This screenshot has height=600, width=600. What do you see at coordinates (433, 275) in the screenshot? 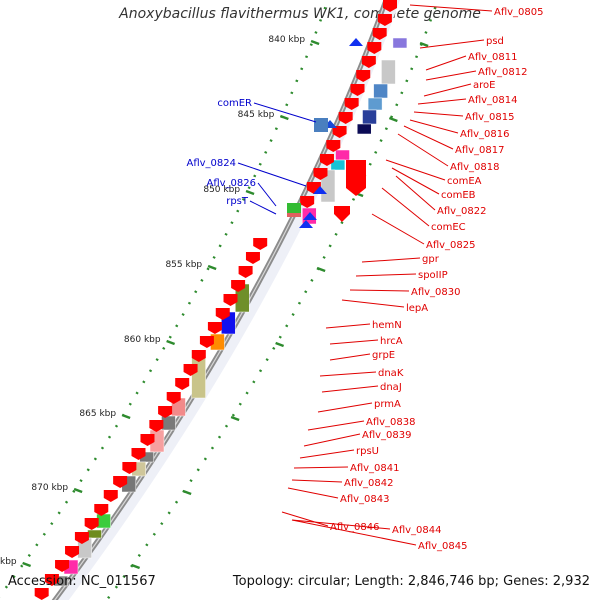
I see `gene-label-spoIIP: spoIIP` at bounding box center [433, 275].